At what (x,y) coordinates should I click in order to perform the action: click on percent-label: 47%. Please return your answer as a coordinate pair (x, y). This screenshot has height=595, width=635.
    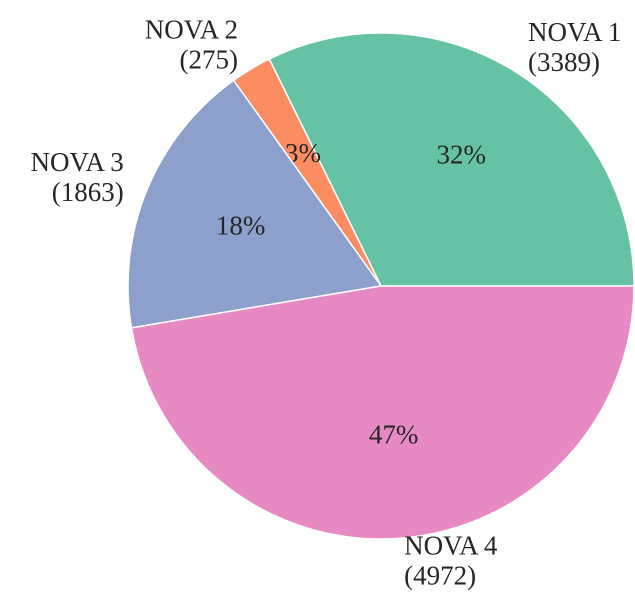
    Looking at the image, I should click on (394, 434).